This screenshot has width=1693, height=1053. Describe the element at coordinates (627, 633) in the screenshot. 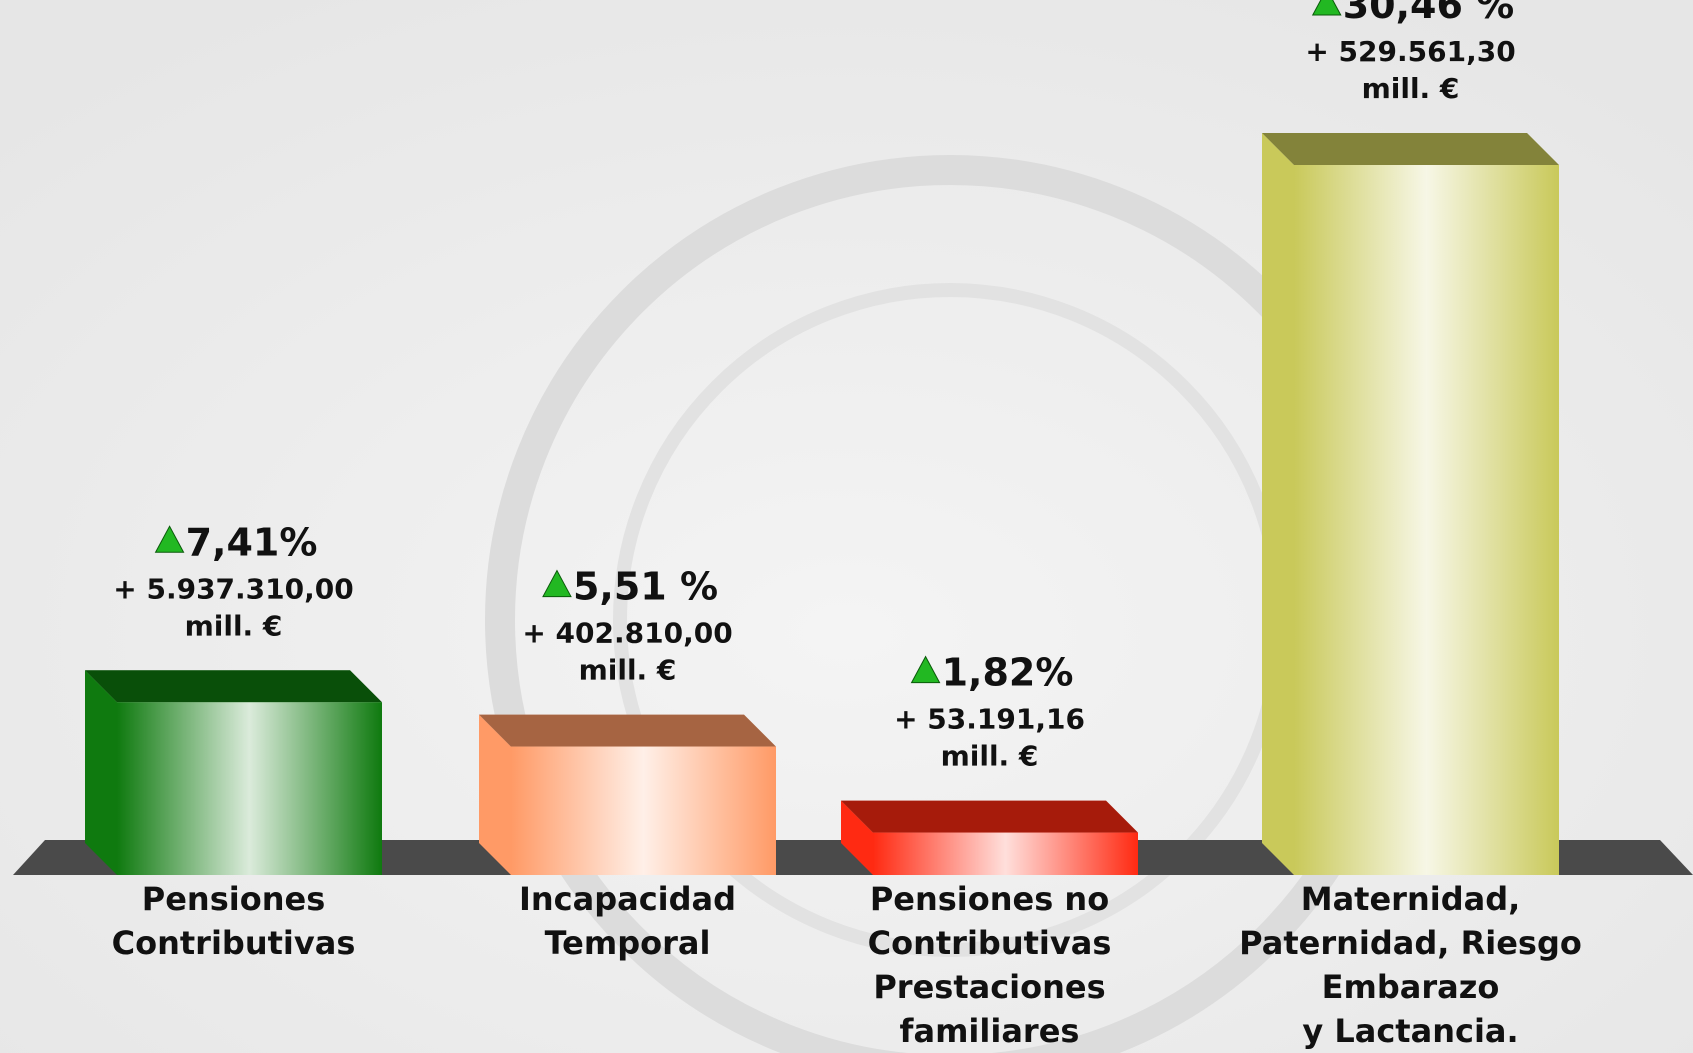

I see `amount-label: + 402.810,00` at that location.